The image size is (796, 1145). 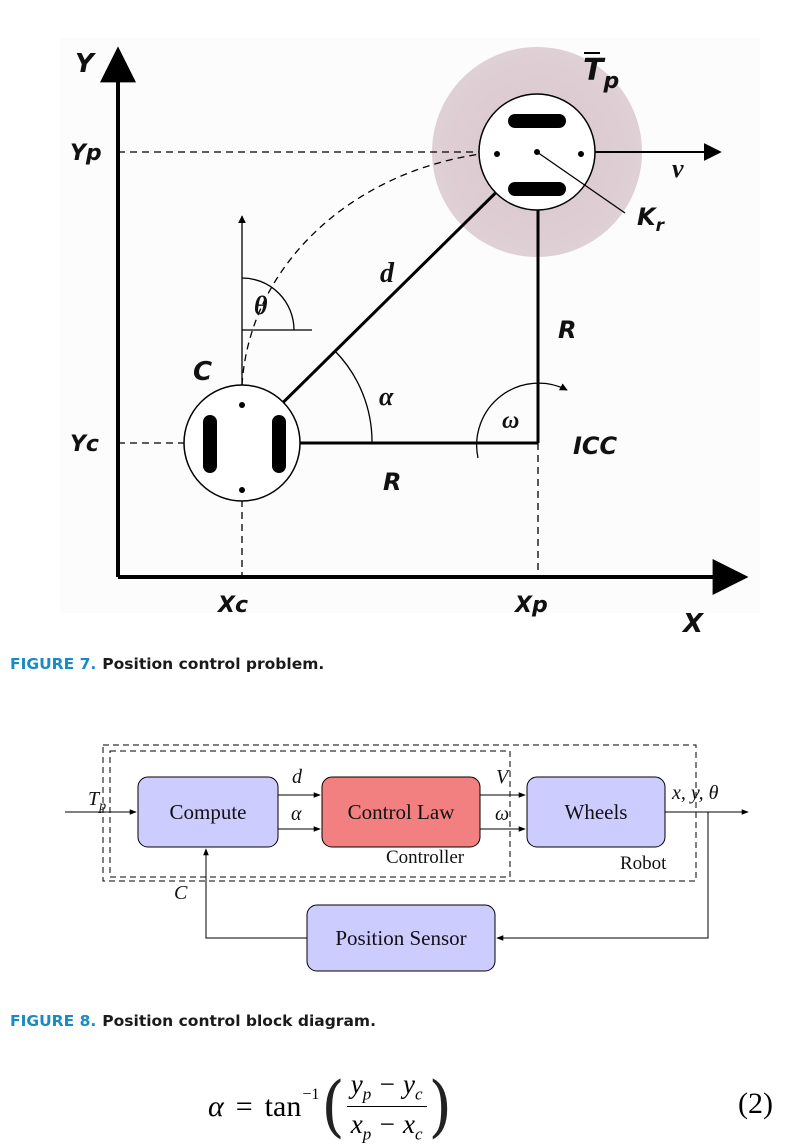 What do you see at coordinates (216, 1106) in the screenshot?
I see `eq-lhs: α` at bounding box center [216, 1106].